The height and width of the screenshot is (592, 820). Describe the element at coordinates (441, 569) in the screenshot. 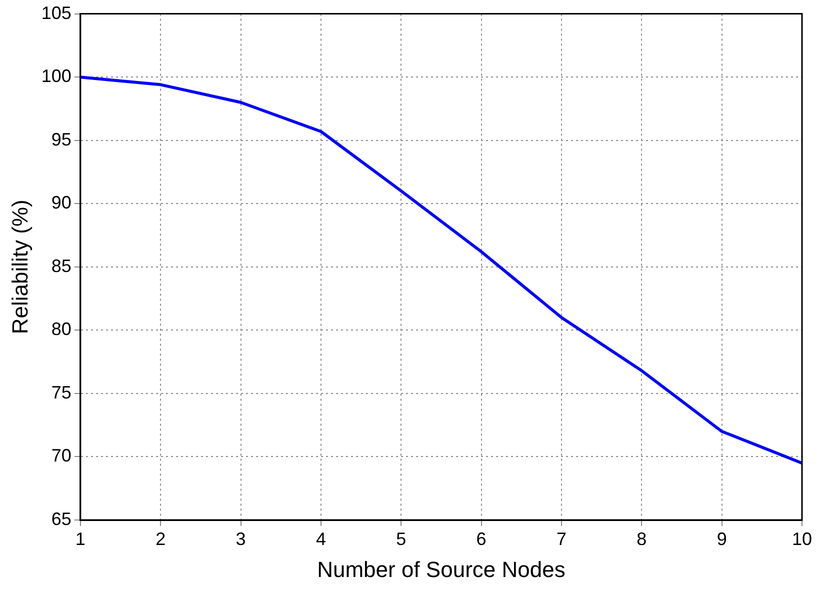

I see `x-axis-title: Number of Source Nodes` at that location.